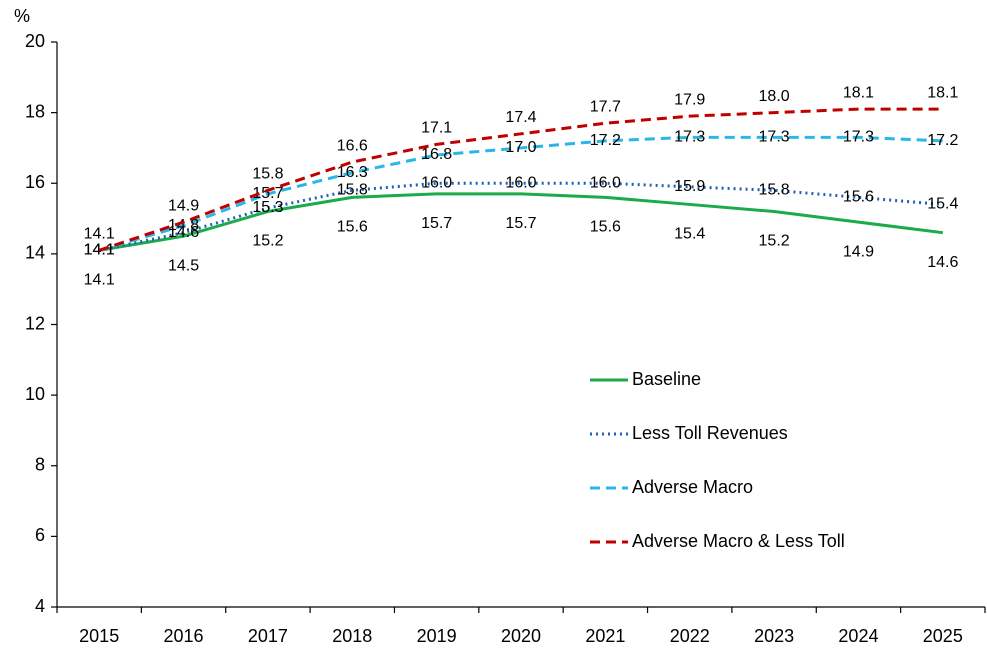 The image size is (987, 651). I want to click on y-tick-label: 8, so click(40, 465).